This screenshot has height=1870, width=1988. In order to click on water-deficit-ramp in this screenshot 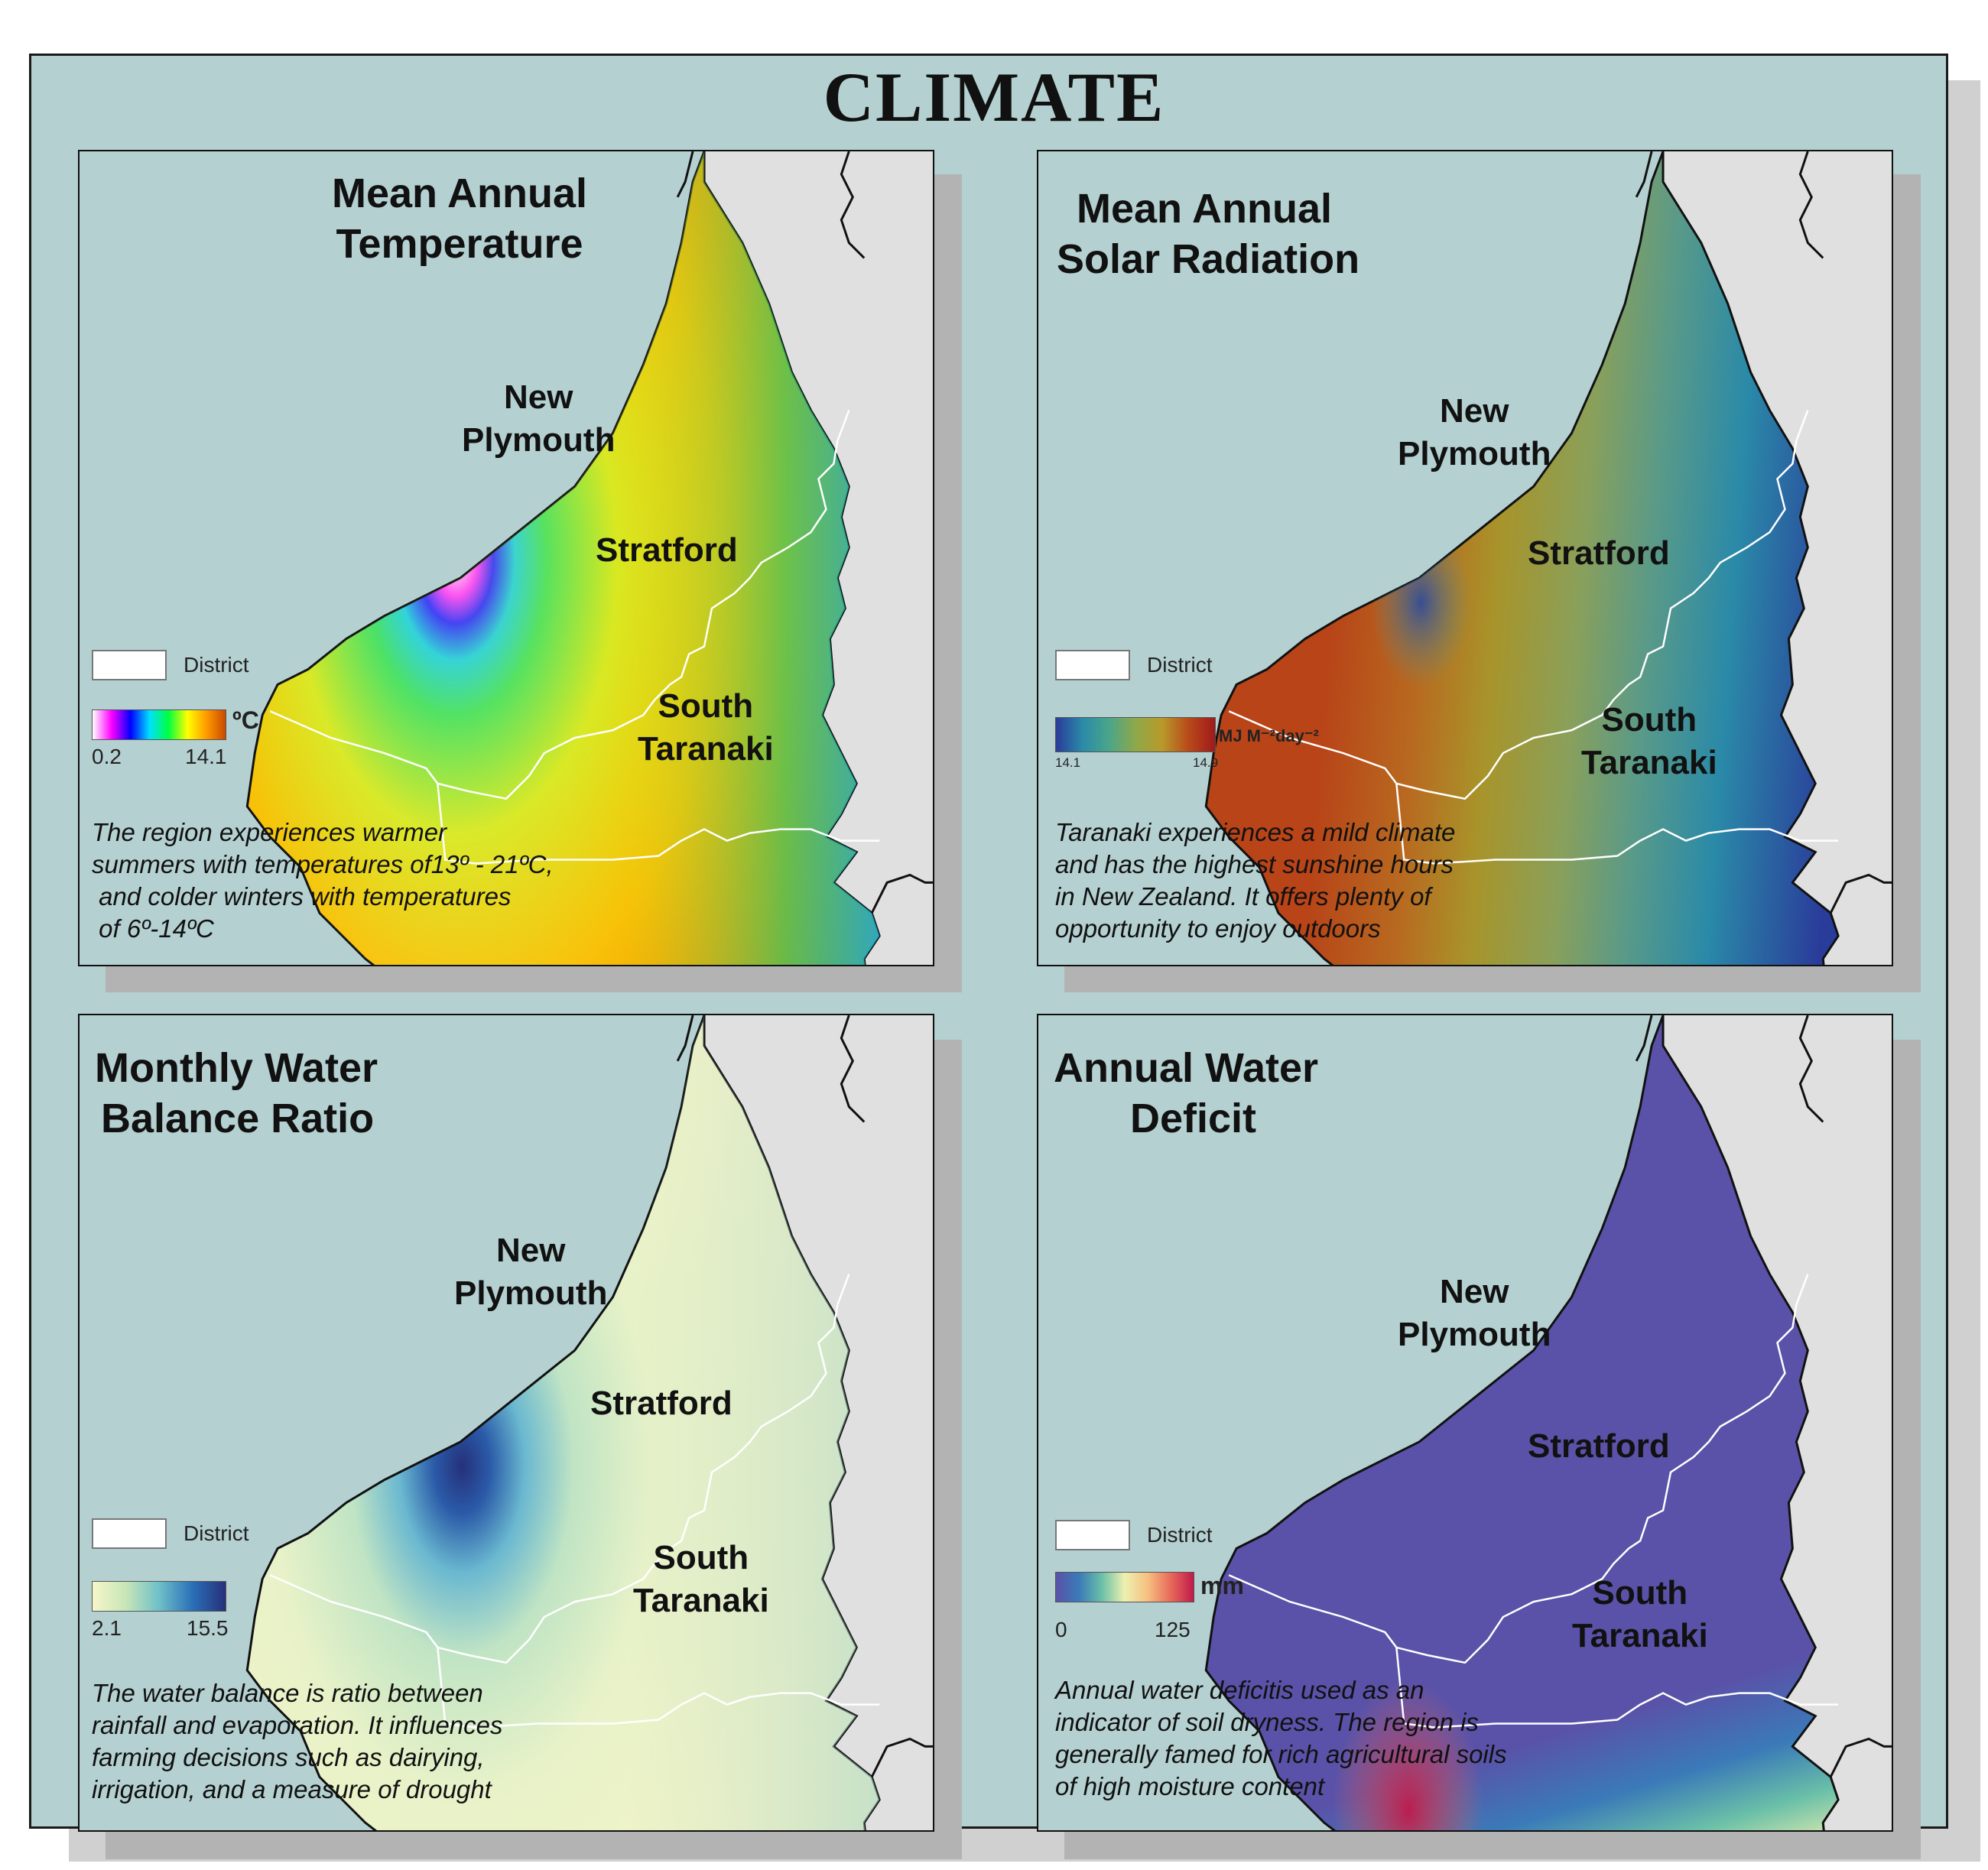, I will do `click(1124, 1587)`.